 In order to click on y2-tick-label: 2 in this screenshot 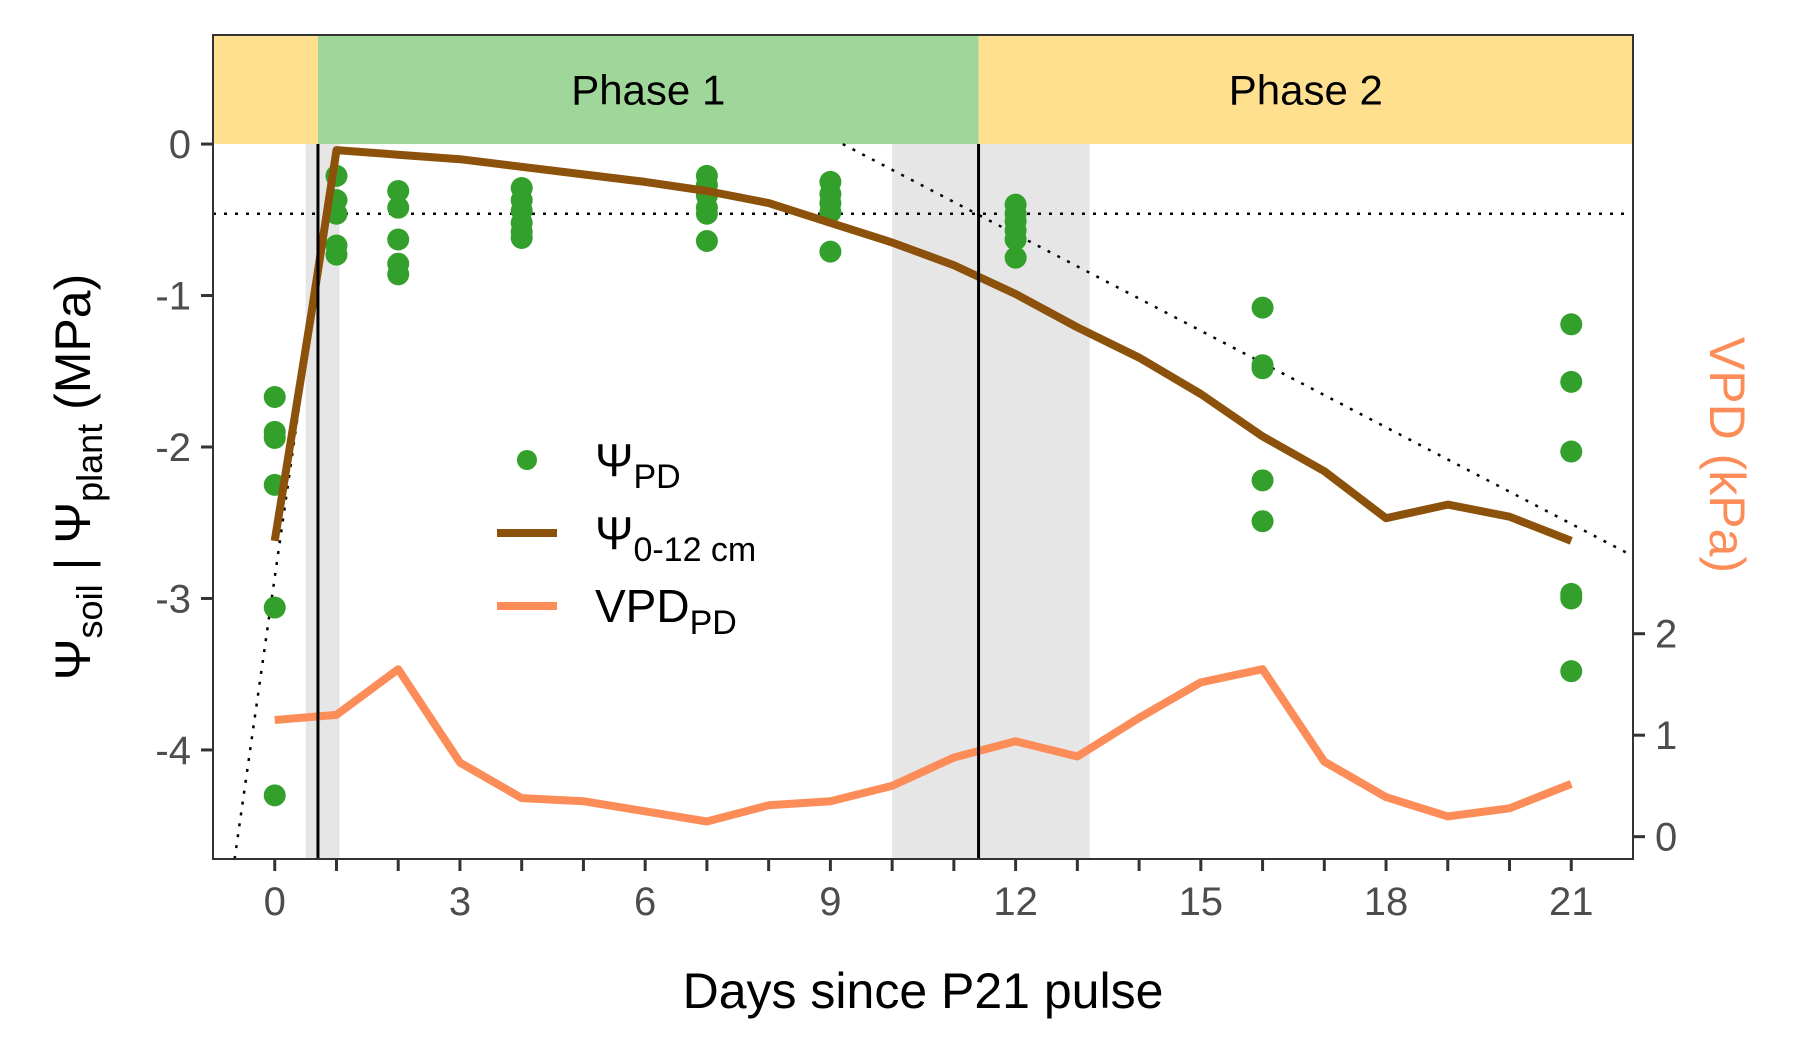, I will do `click(1666, 635)`.